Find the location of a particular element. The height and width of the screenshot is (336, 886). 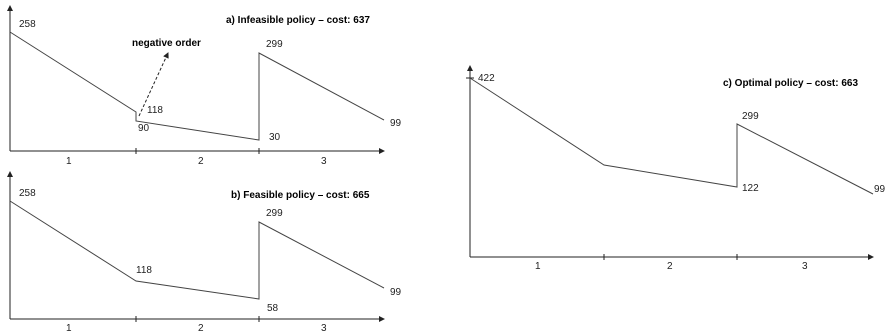

panel-c-value-label: 99 is located at coordinates (880, 189).